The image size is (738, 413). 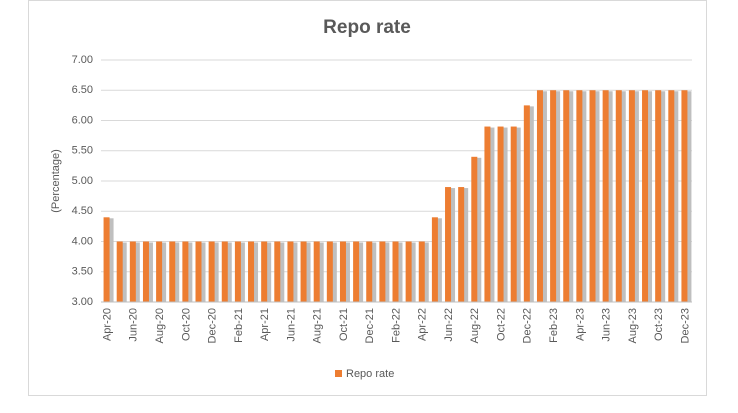 I want to click on x-tick-label: Dec-21, so click(x=370, y=325).